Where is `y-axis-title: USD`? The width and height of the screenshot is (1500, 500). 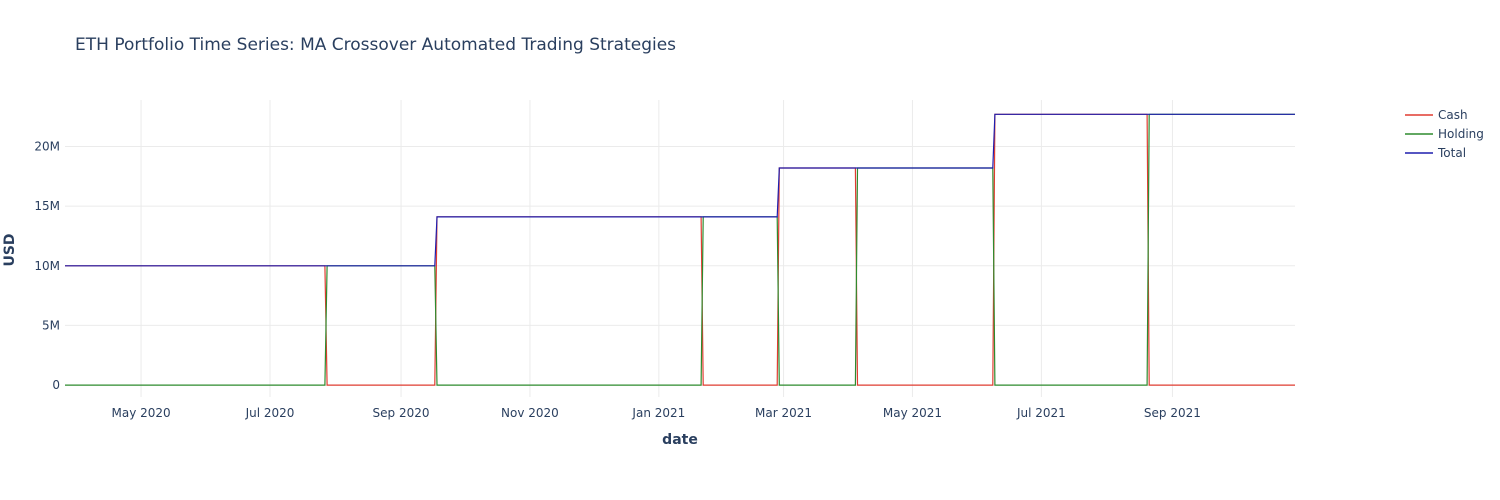
y-axis-title: USD is located at coordinates (10, 249).